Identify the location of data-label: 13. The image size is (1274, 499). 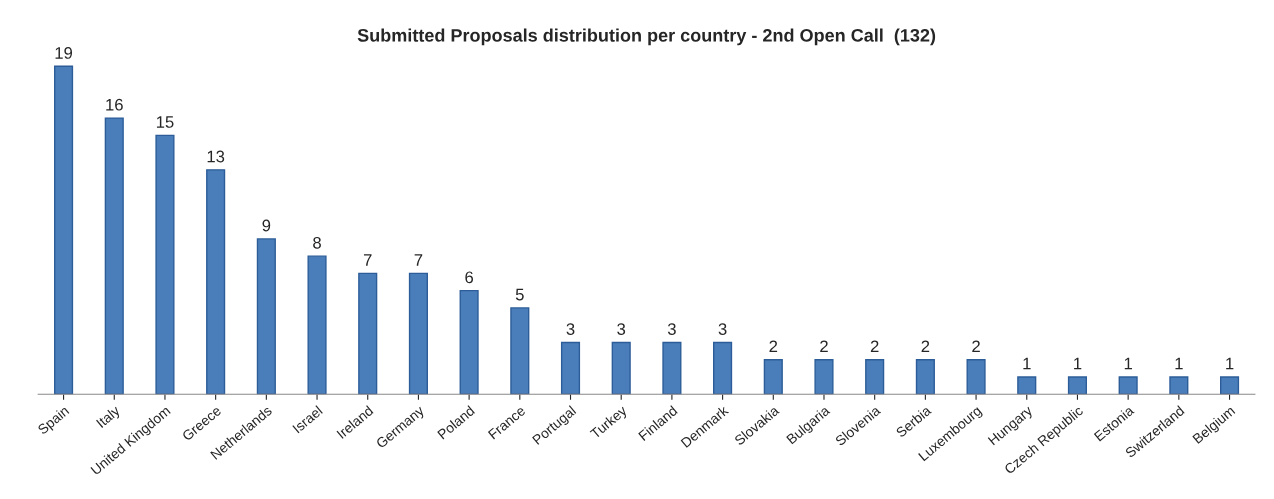
(216, 156).